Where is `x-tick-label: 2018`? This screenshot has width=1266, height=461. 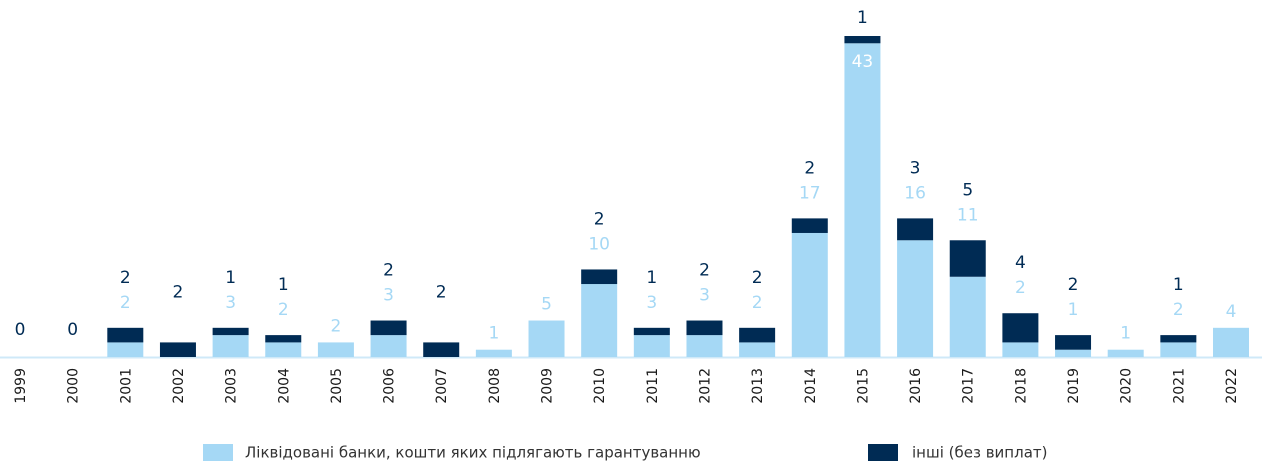 x-tick-label: 2018 is located at coordinates (1021, 386).